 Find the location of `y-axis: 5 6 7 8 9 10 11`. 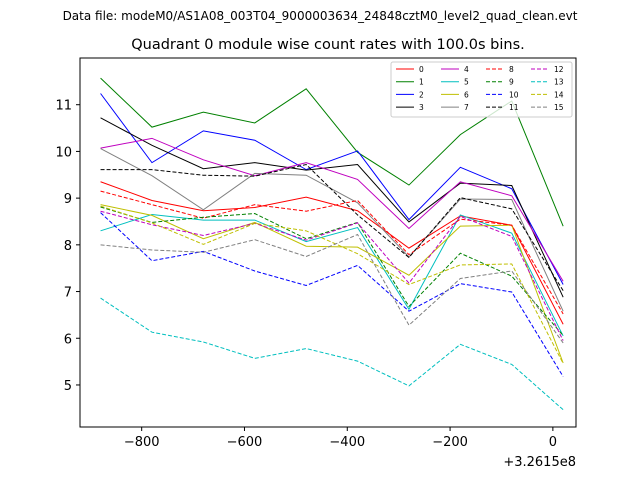

y-axis: 5 6 7 8 9 10 11 is located at coordinates (67, 246).